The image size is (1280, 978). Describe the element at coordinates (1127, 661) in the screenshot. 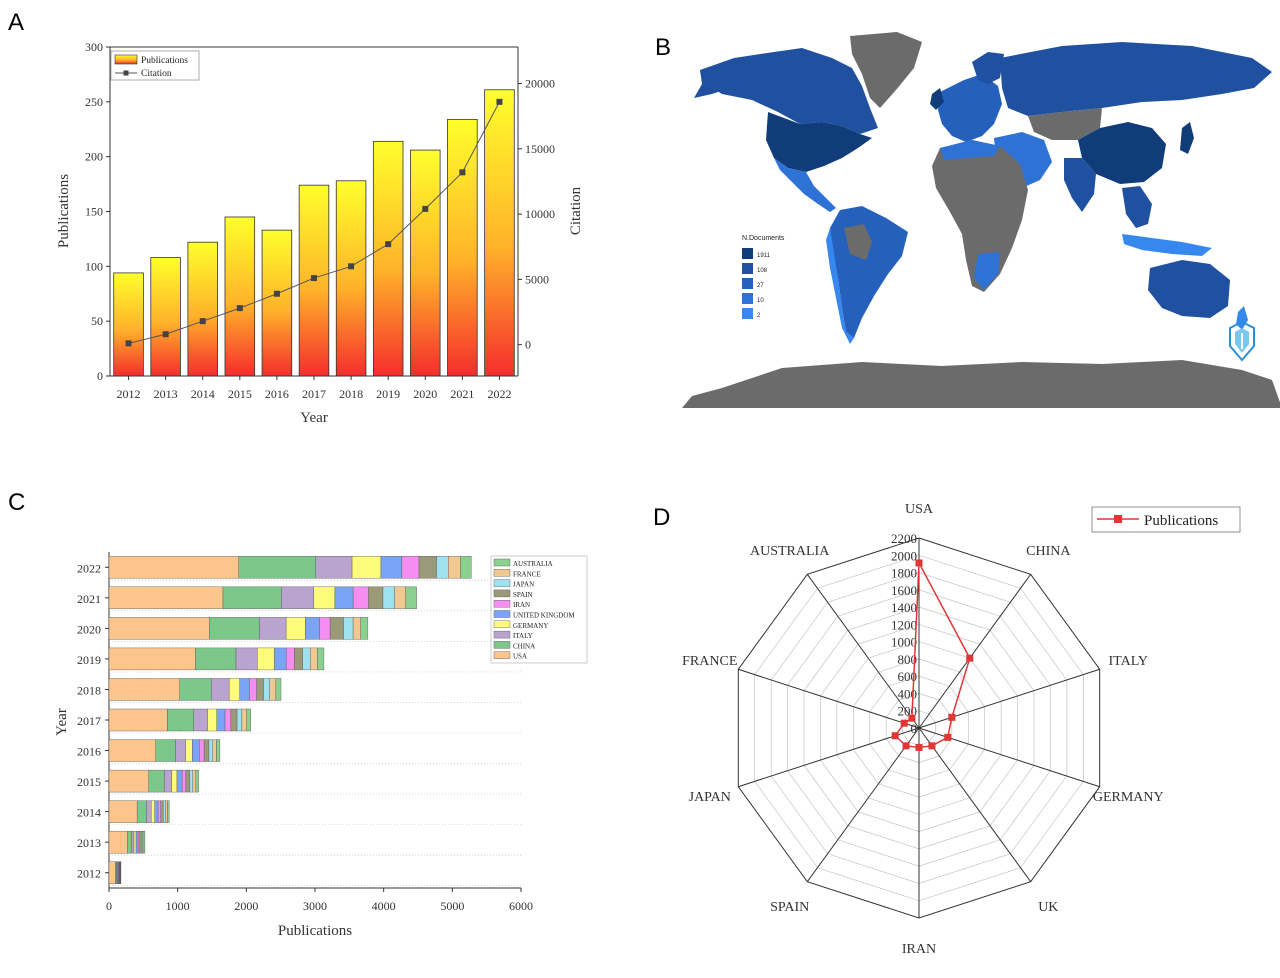

I see `panel-d-category-italy: ITALY` at that location.